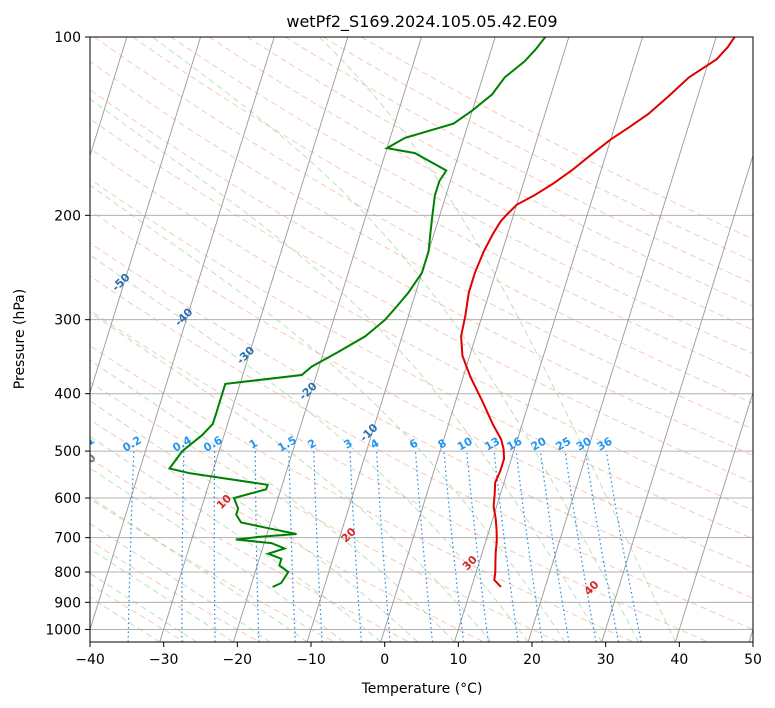 This screenshot has width=775, height=708. Describe the element at coordinates (384, 660) in the screenshot. I see `x-tick-label: 0` at that location.